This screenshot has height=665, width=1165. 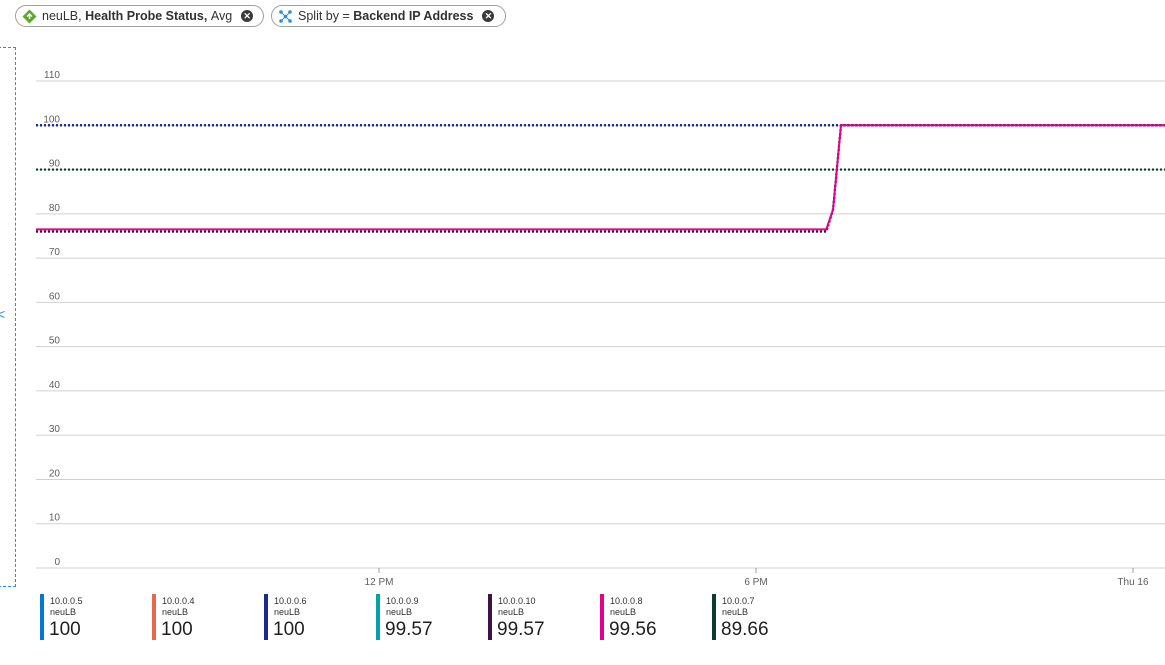 I want to click on y-tick-label: 50, so click(x=55, y=341).